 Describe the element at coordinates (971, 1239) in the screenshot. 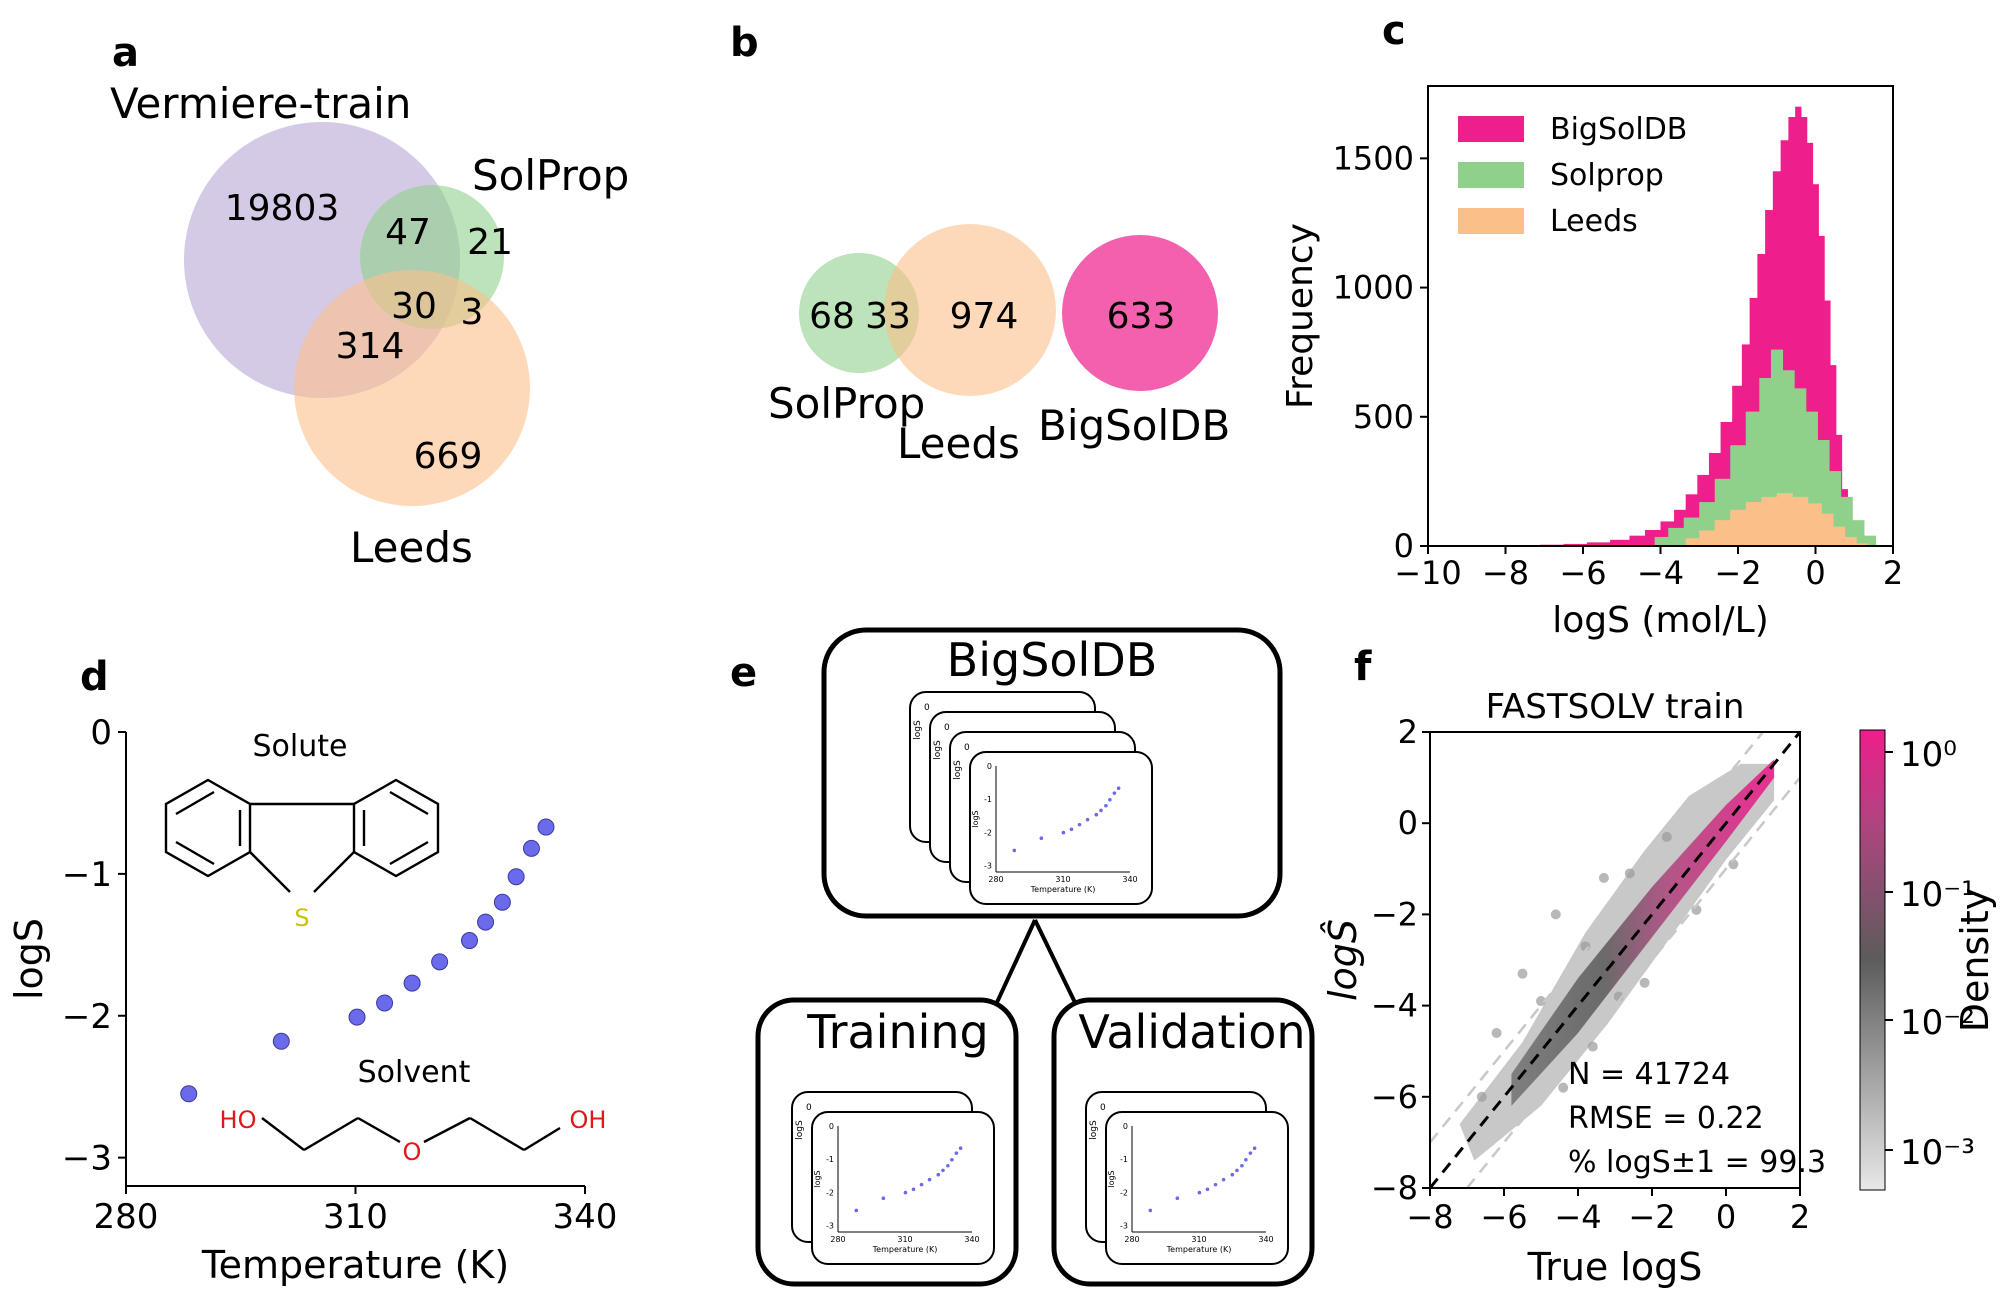

I see `left-front-mini-xtick: 340` at that location.